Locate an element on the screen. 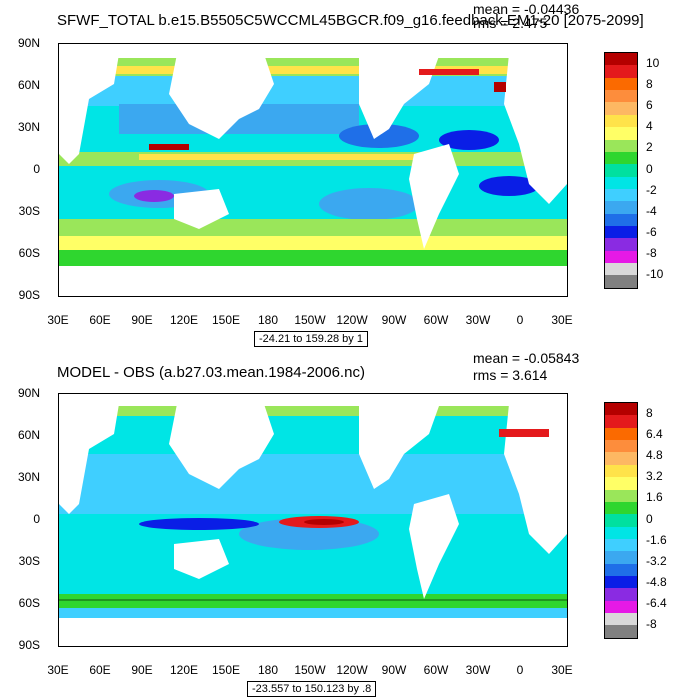  lat-label: 0 is located at coordinates (36, 169).